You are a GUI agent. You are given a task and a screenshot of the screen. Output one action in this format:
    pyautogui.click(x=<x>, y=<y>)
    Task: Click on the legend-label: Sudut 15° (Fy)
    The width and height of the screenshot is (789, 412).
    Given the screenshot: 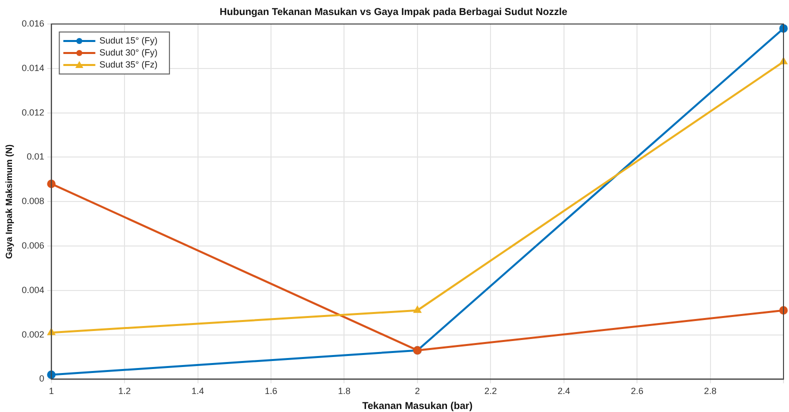 What is the action you would take?
    pyautogui.click(x=128, y=40)
    